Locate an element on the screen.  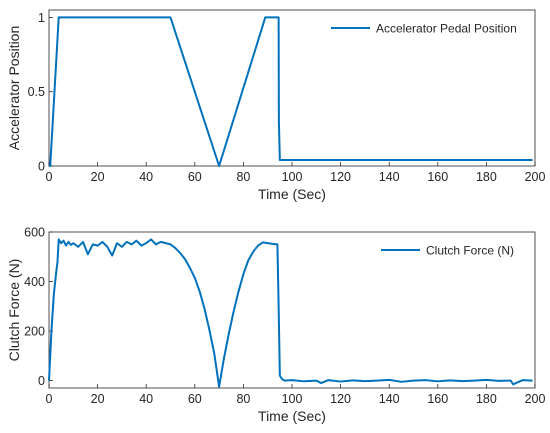
y-tick-label: 1 is located at coordinates (41, 18).